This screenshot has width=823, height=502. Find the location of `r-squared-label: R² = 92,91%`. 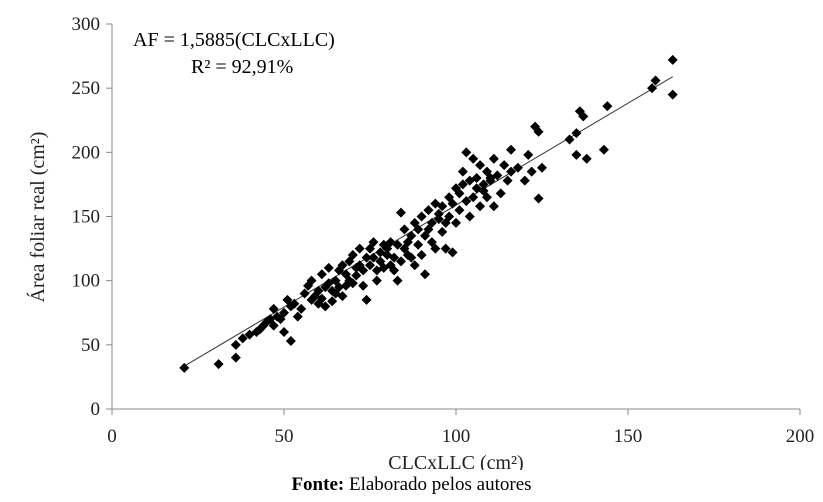

r-squared-label: R² = 92,91% is located at coordinates (242, 67).